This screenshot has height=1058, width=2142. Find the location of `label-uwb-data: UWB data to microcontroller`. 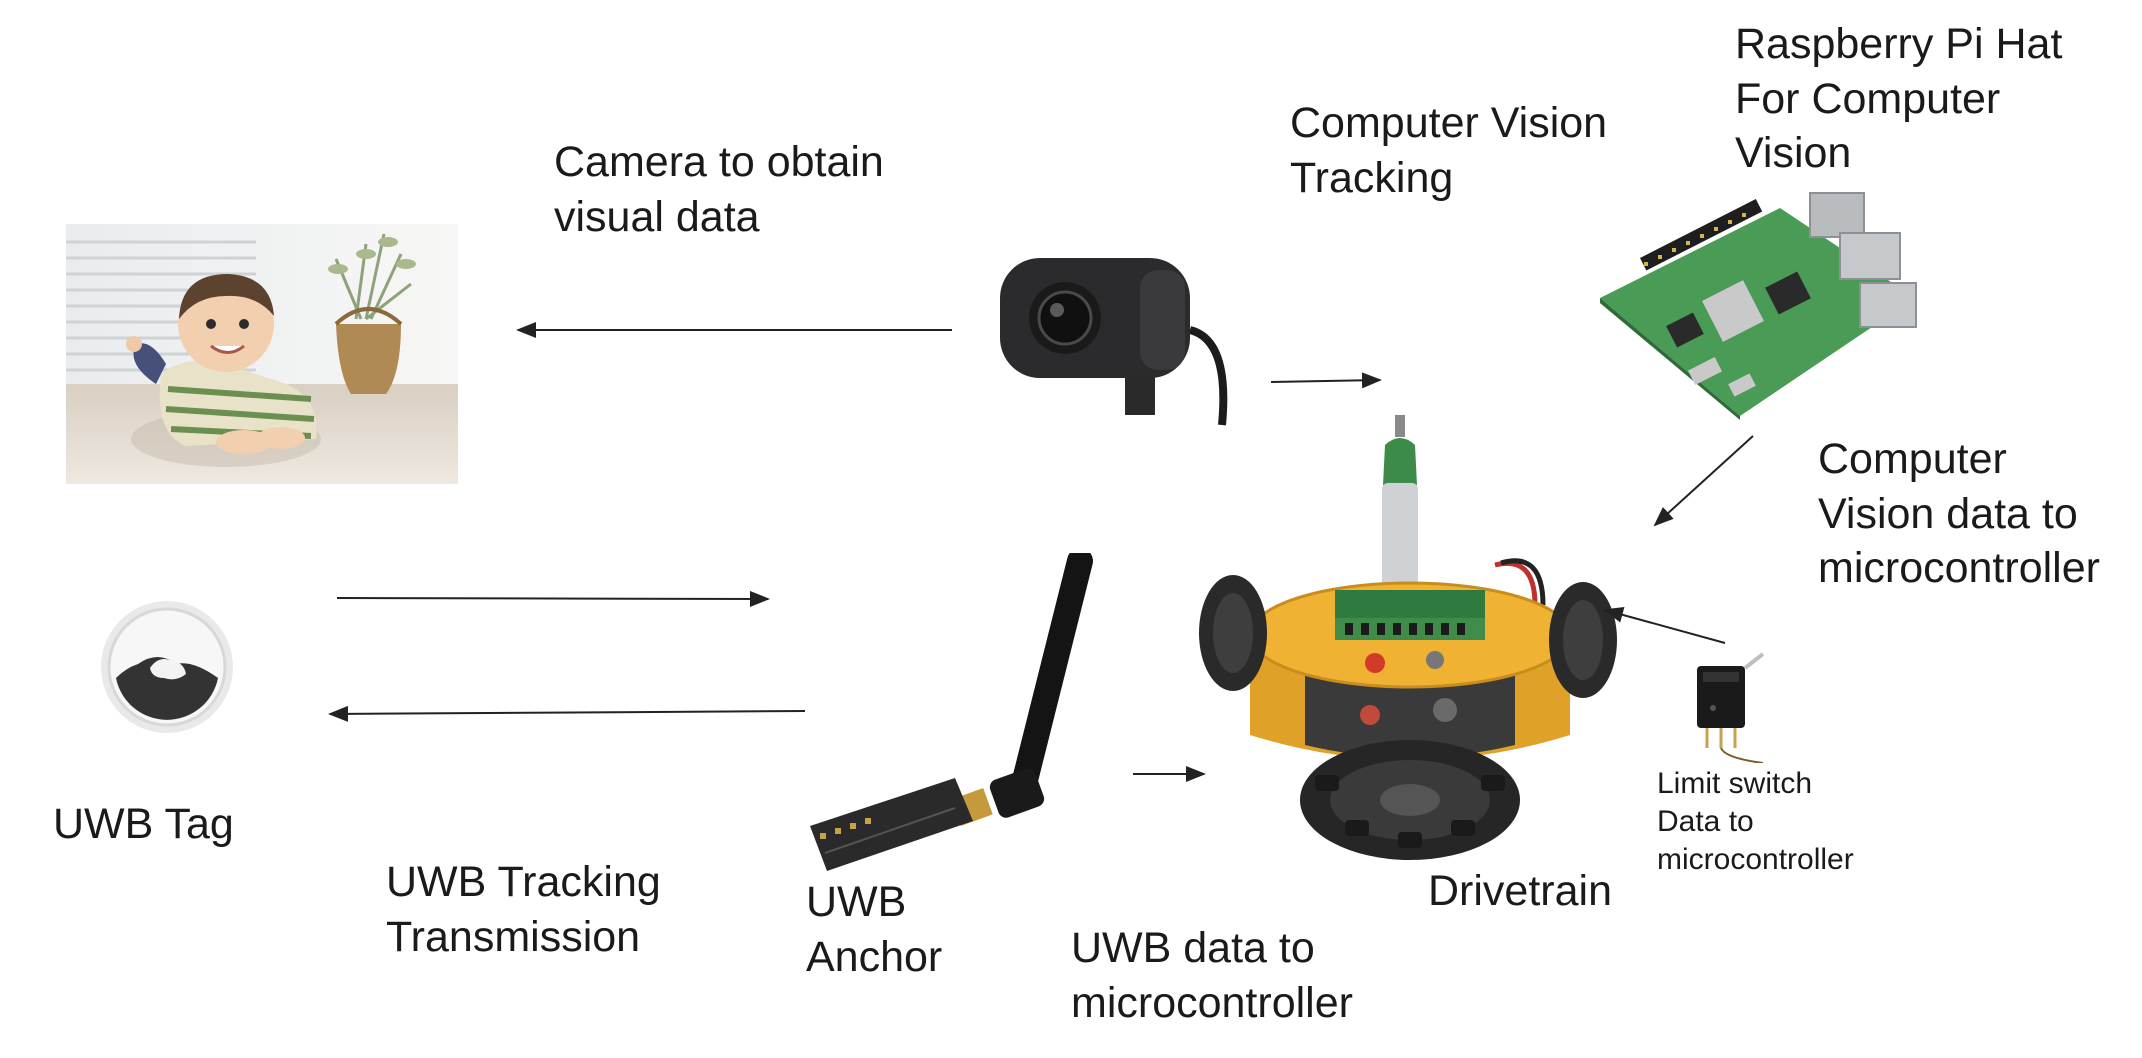

label-uwb-data: UWB data to microcontroller is located at coordinates (1212, 975).